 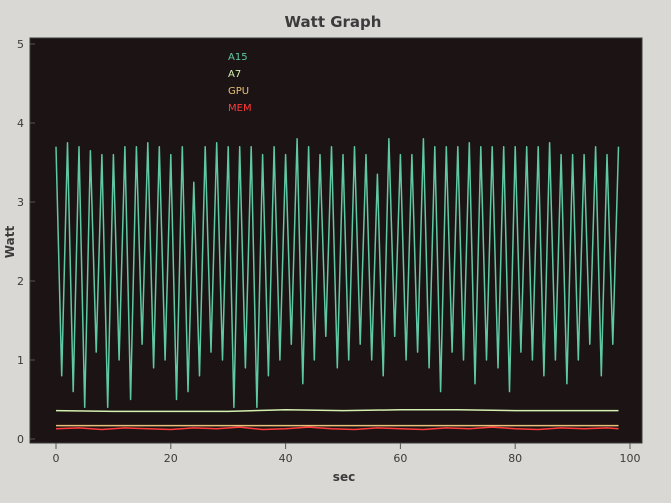 I want to click on y-axis-label: Watt, so click(x=10, y=242).